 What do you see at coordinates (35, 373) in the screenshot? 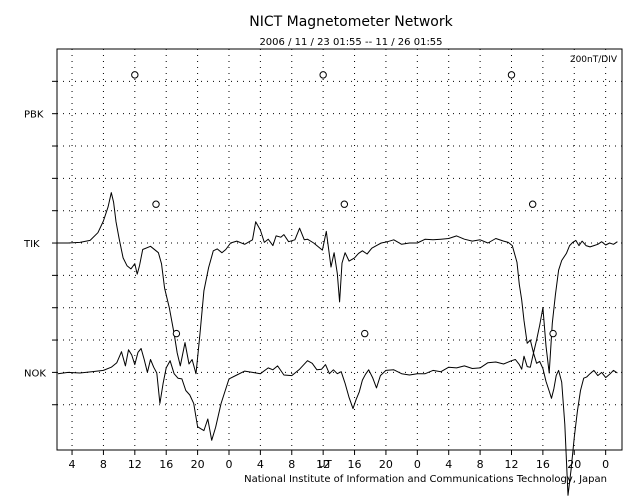
I see `station-label: NOK` at bounding box center [35, 373].